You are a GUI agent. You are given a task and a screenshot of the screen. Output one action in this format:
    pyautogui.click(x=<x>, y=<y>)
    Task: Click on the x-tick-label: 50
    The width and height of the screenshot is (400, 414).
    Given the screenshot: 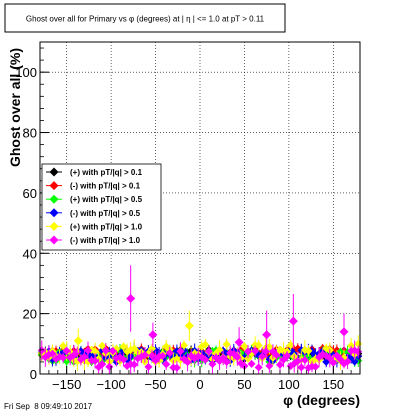 What is the action you would take?
    pyautogui.click(x=244, y=384)
    